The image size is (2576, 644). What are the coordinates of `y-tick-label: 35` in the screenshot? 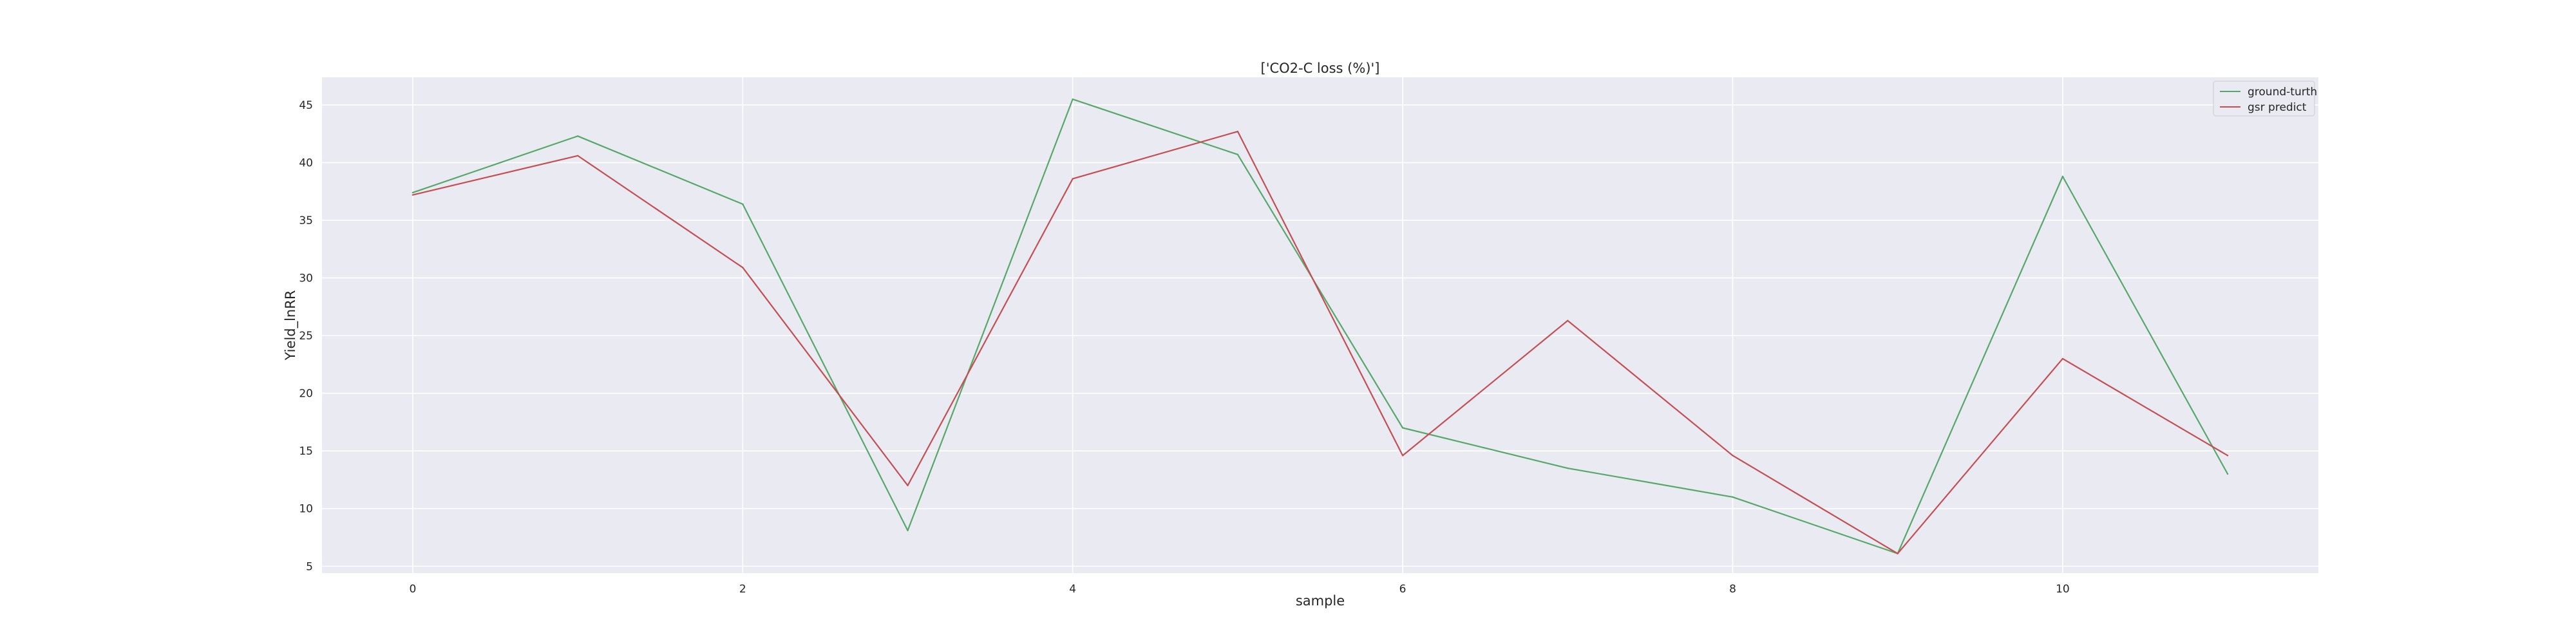 It's located at (306, 221).